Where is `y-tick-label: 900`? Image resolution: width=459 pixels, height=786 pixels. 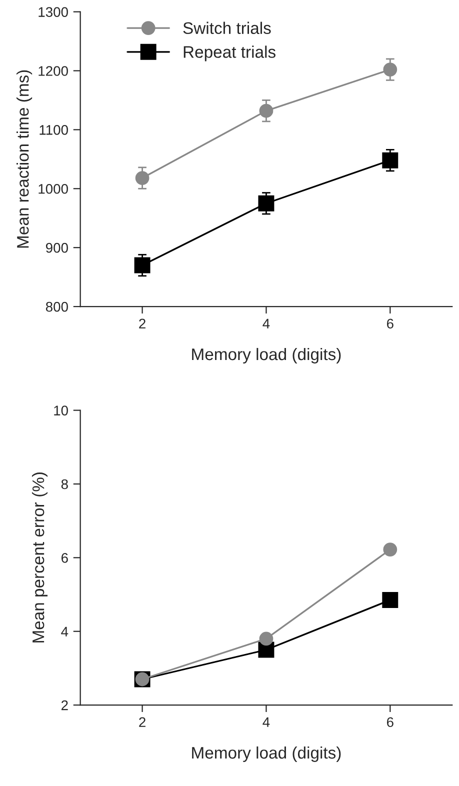 y-tick-label: 900 is located at coordinates (57, 247).